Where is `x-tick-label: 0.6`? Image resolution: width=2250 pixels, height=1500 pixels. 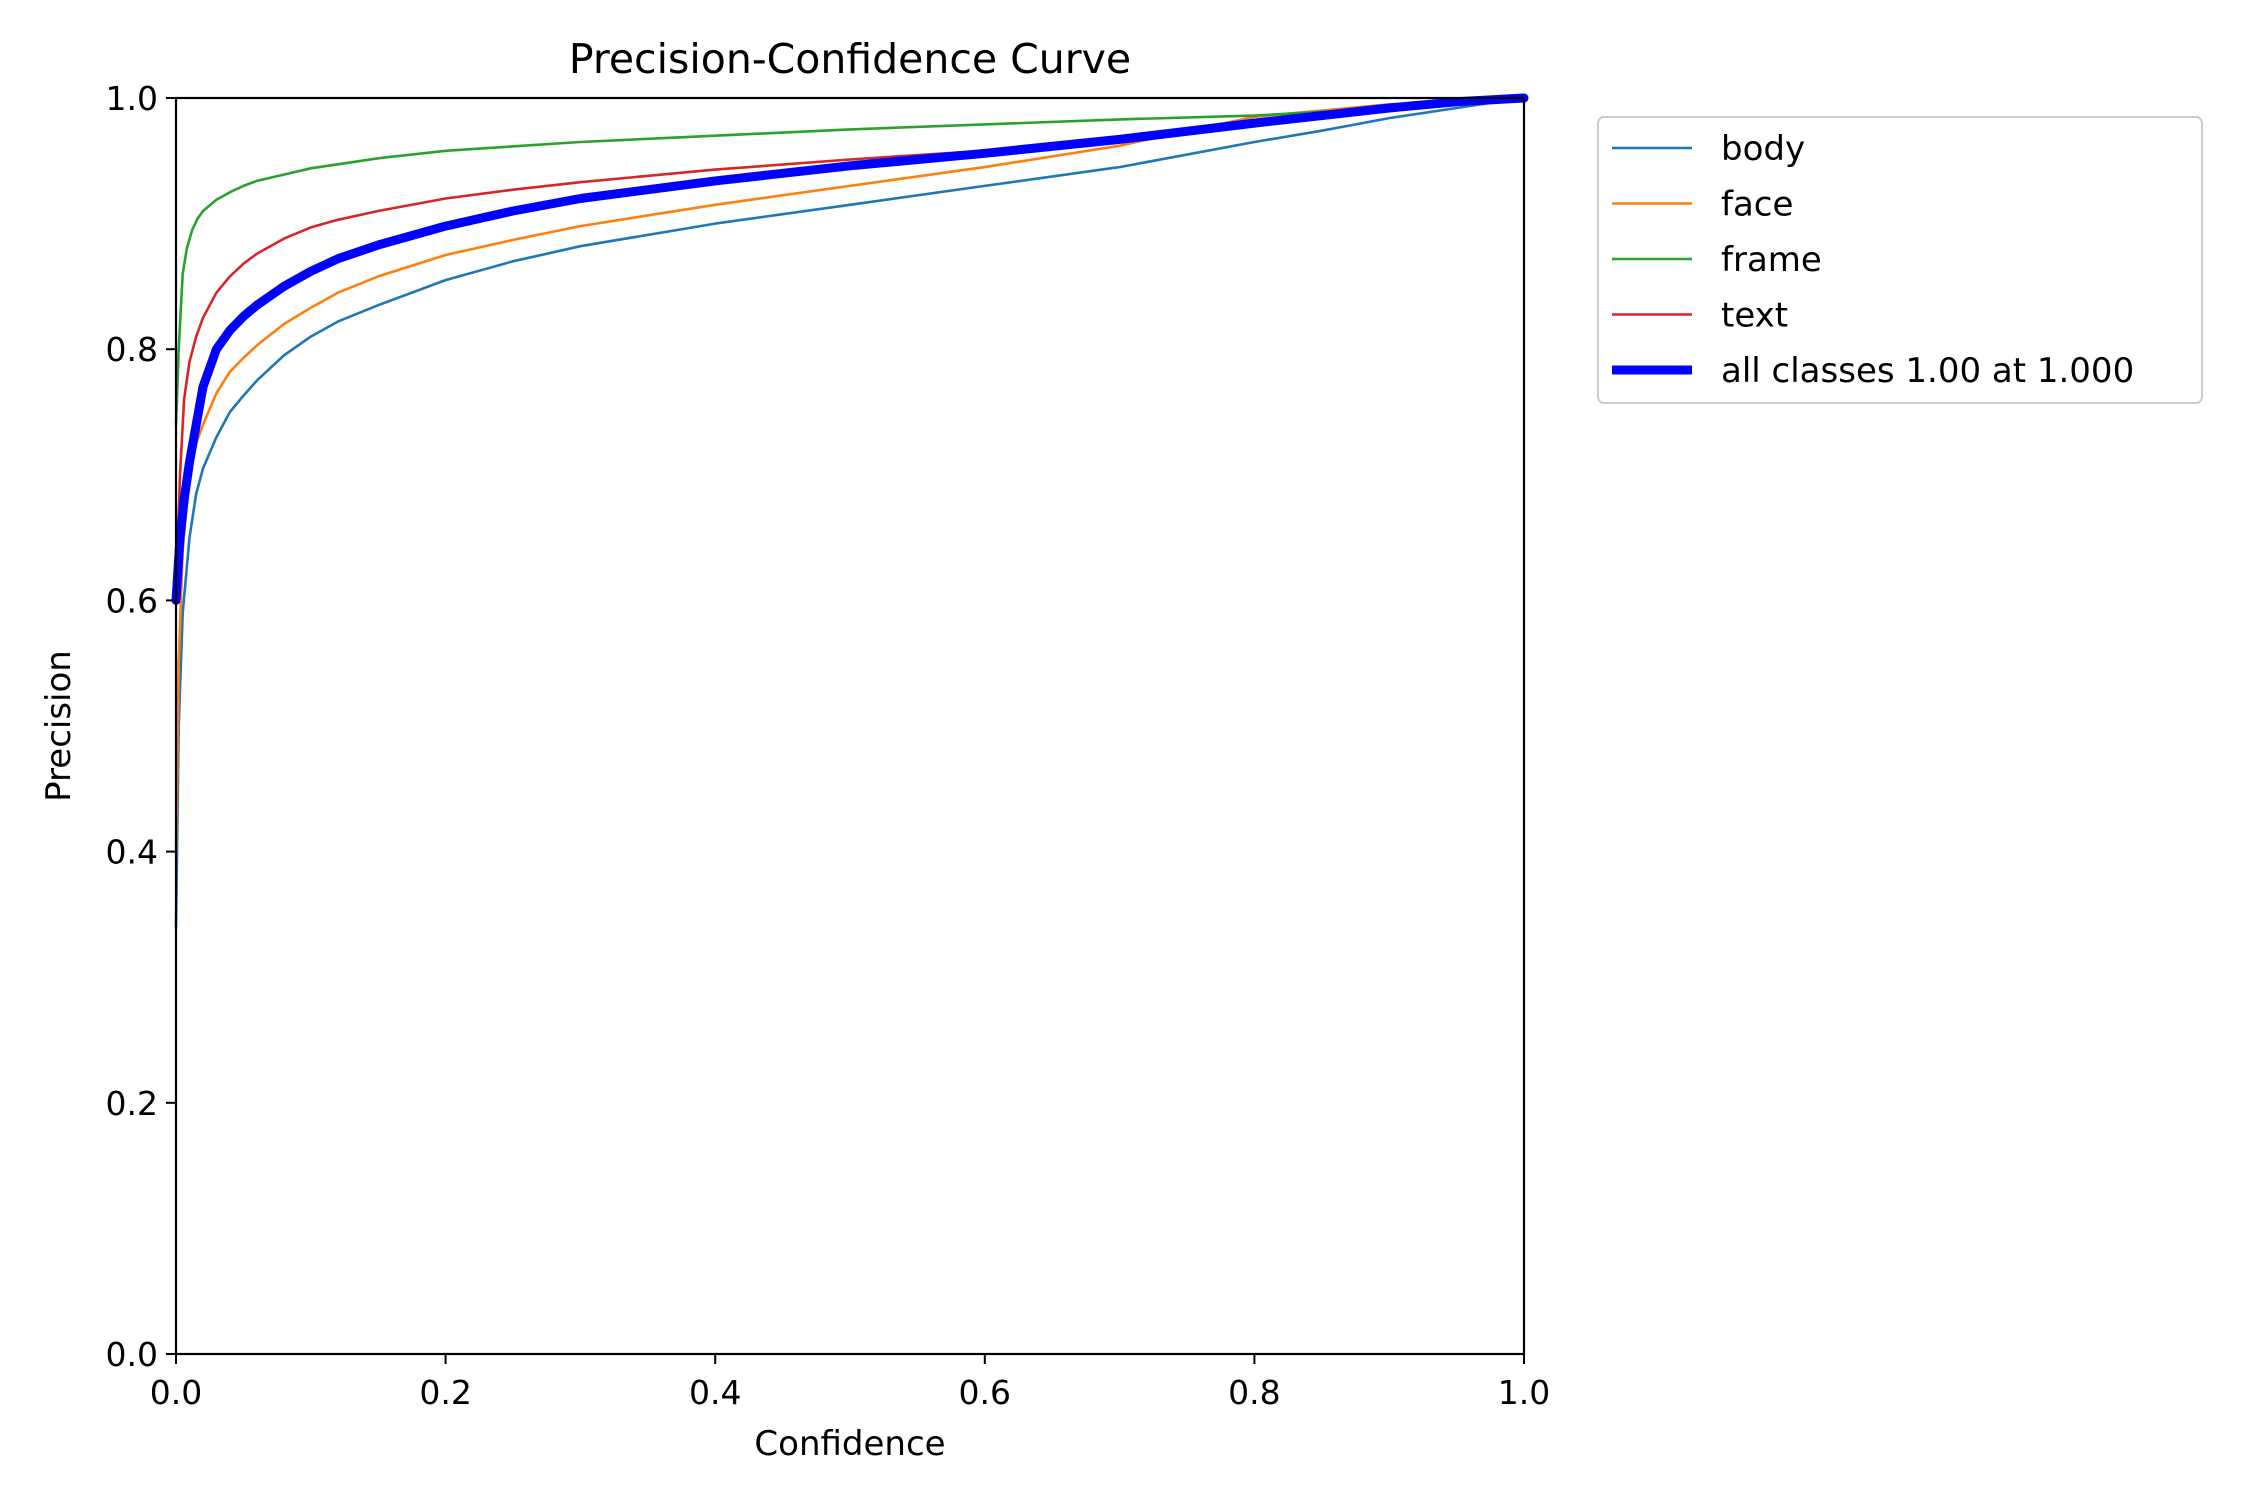
x-tick-label: 0.6 is located at coordinates (985, 1392).